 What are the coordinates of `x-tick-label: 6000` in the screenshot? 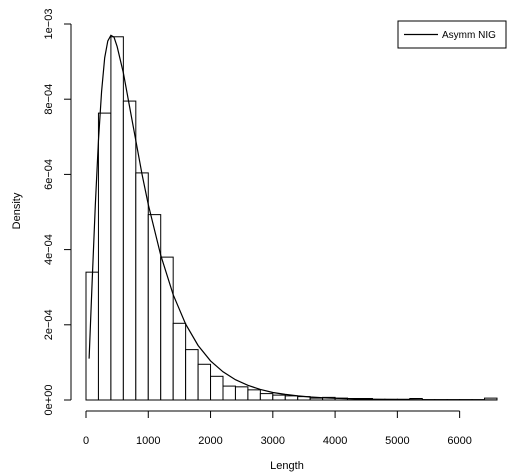 It's located at (459, 441).